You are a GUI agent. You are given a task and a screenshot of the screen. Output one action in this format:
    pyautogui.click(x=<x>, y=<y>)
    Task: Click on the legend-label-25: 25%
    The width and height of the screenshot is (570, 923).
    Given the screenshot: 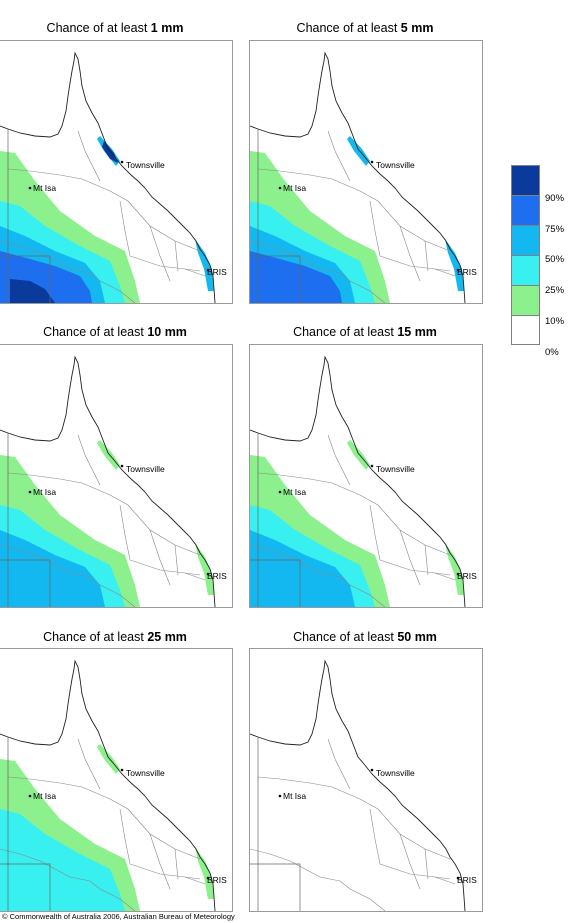 What is the action you would take?
    pyautogui.click(x=555, y=290)
    